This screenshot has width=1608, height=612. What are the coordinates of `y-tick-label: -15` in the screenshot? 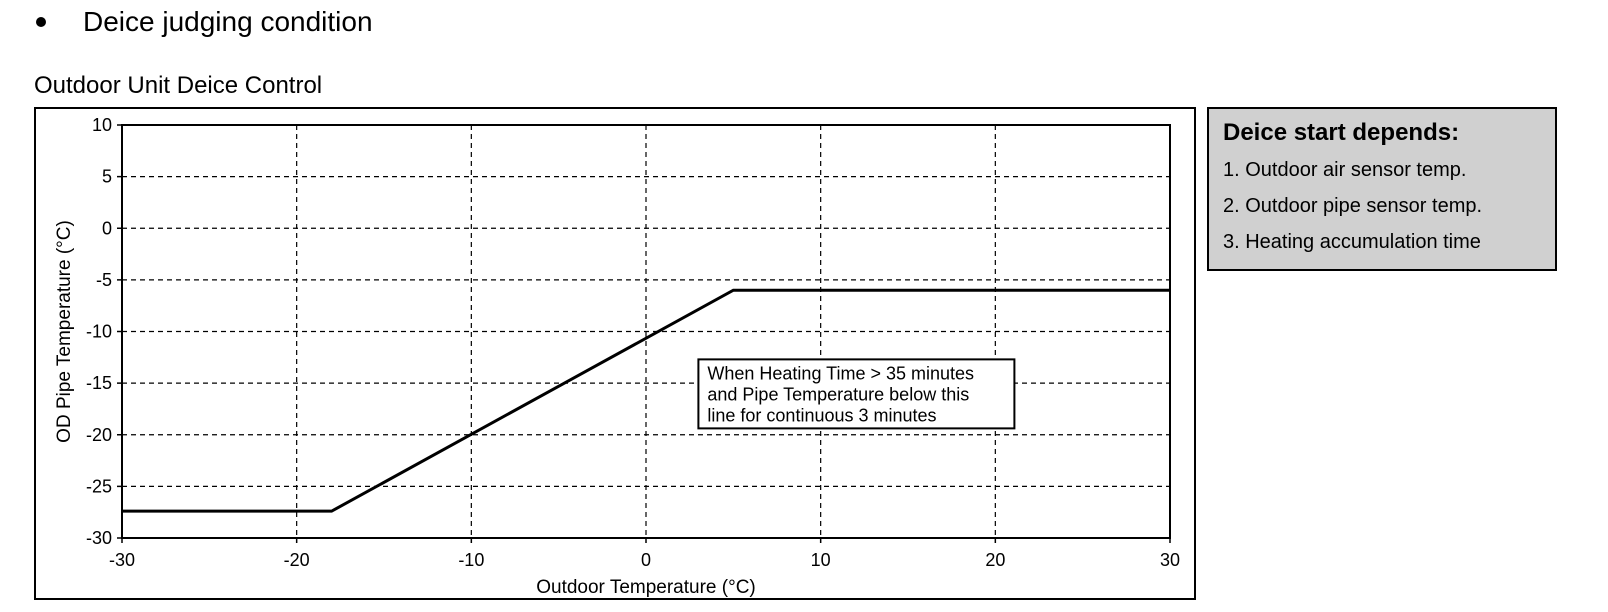 It's located at (99, 383).